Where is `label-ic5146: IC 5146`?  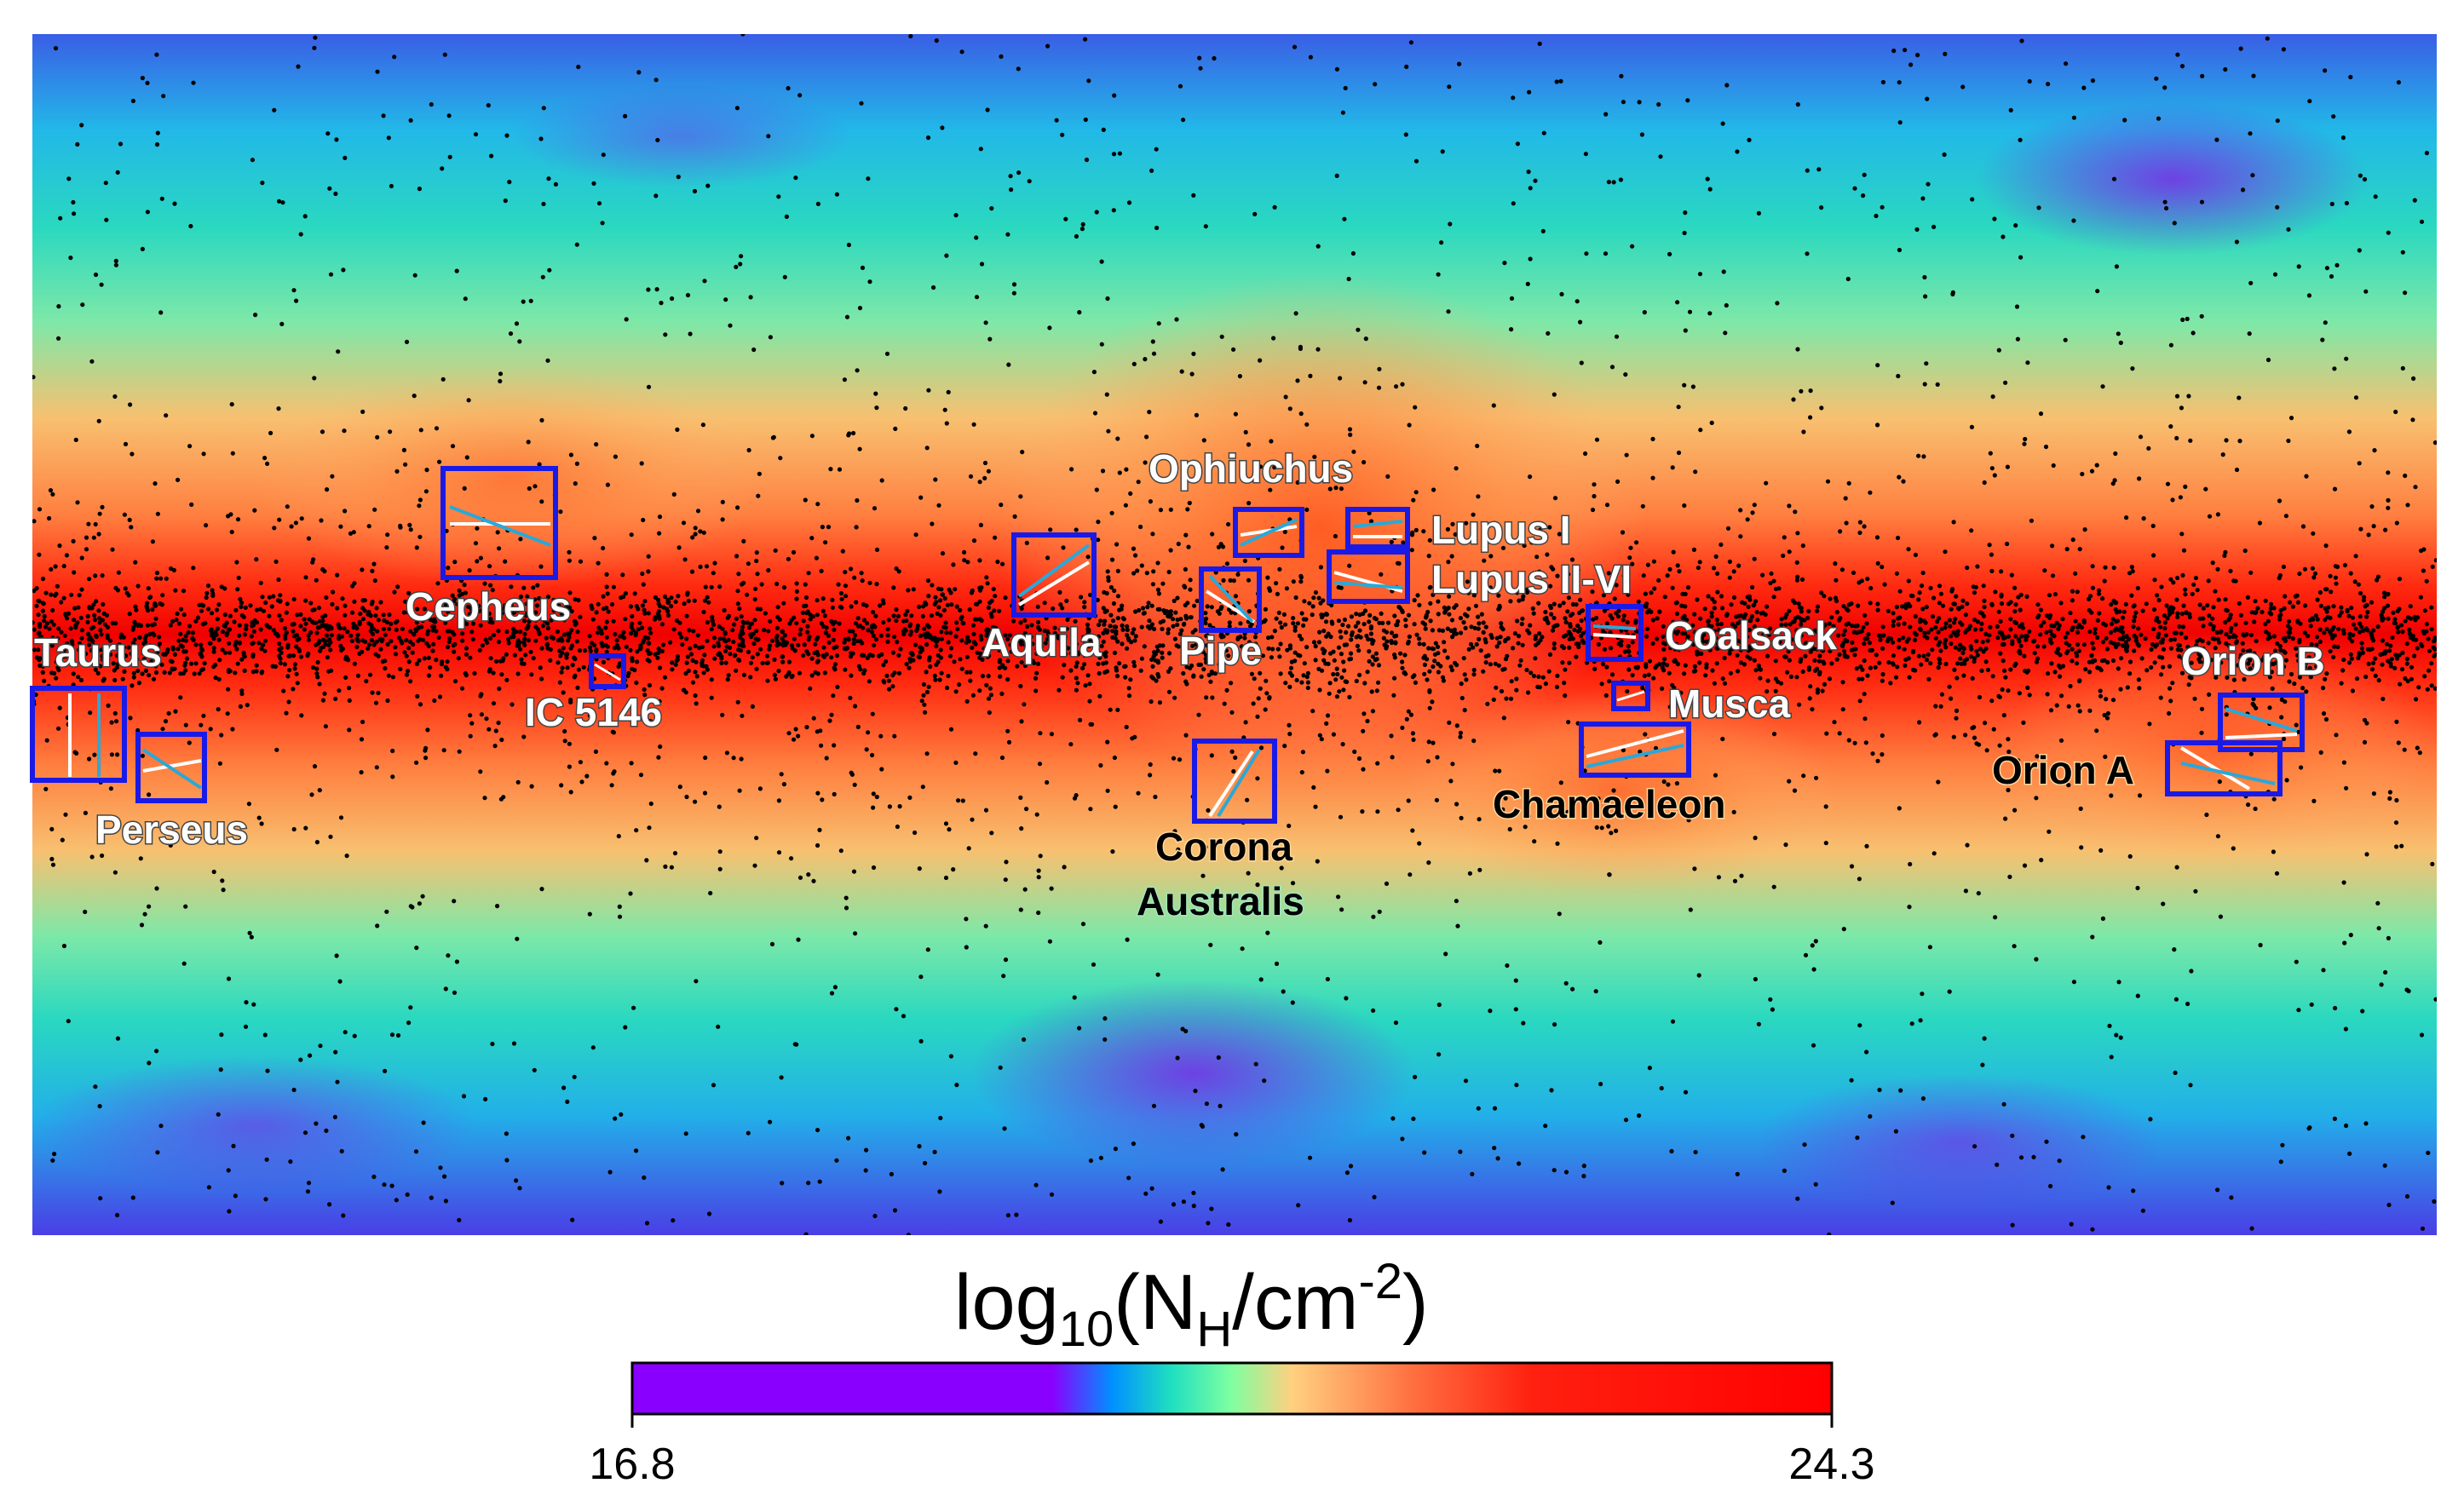
label-ic5146: IC 5146 is located at coordinates (593, 712).